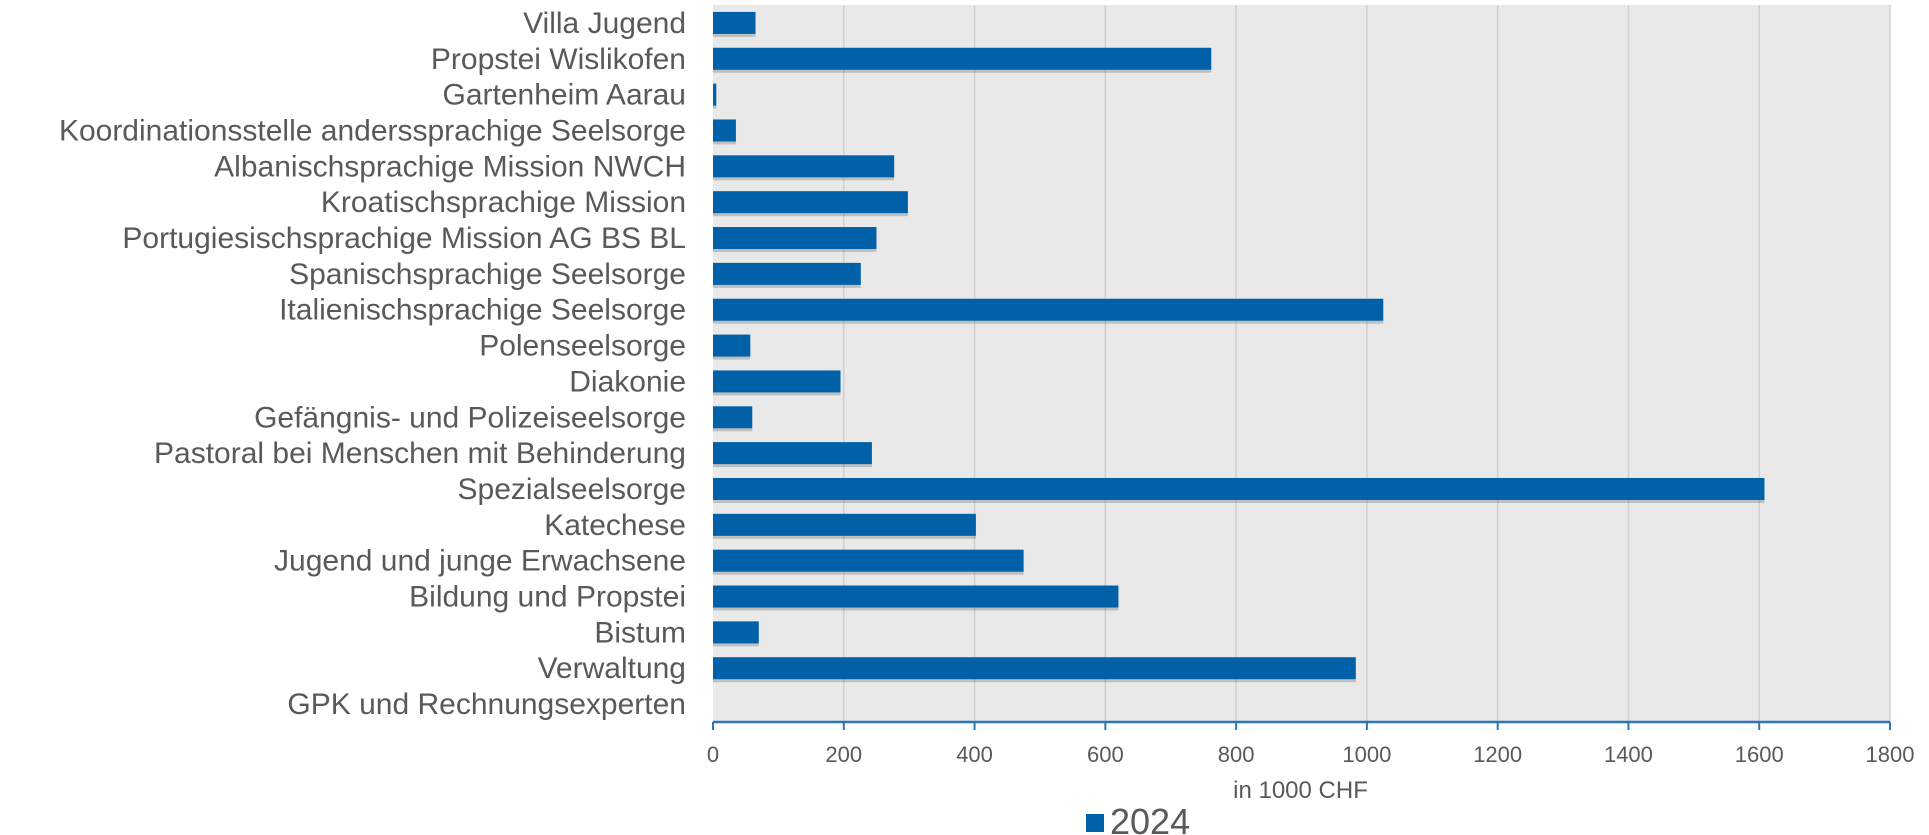  I want to click on legend-swatch, so click(1095, 823).